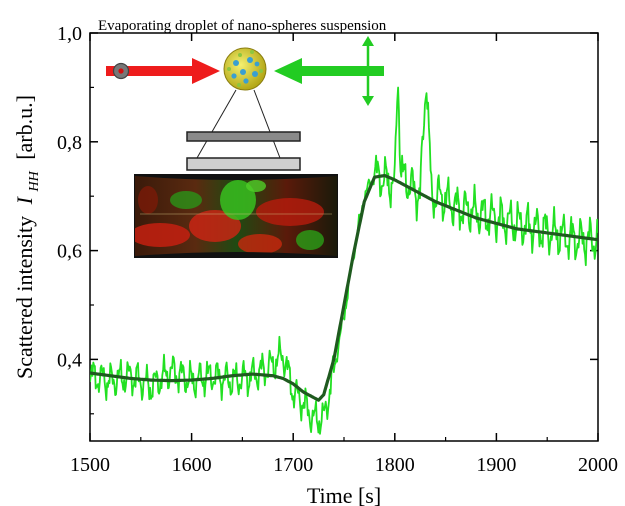 The width and height of the screenshot is (625, 506). I want to click on y-tick-label: 0,4, so click(69, 360).